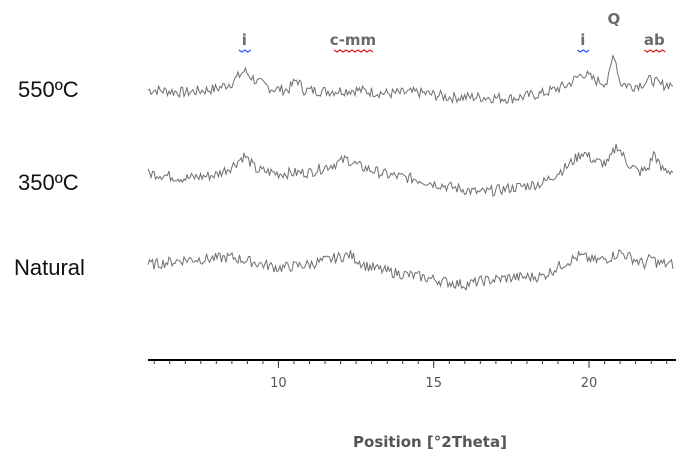  I want to click on peak-label-2: c-mm, so click(353, 42).